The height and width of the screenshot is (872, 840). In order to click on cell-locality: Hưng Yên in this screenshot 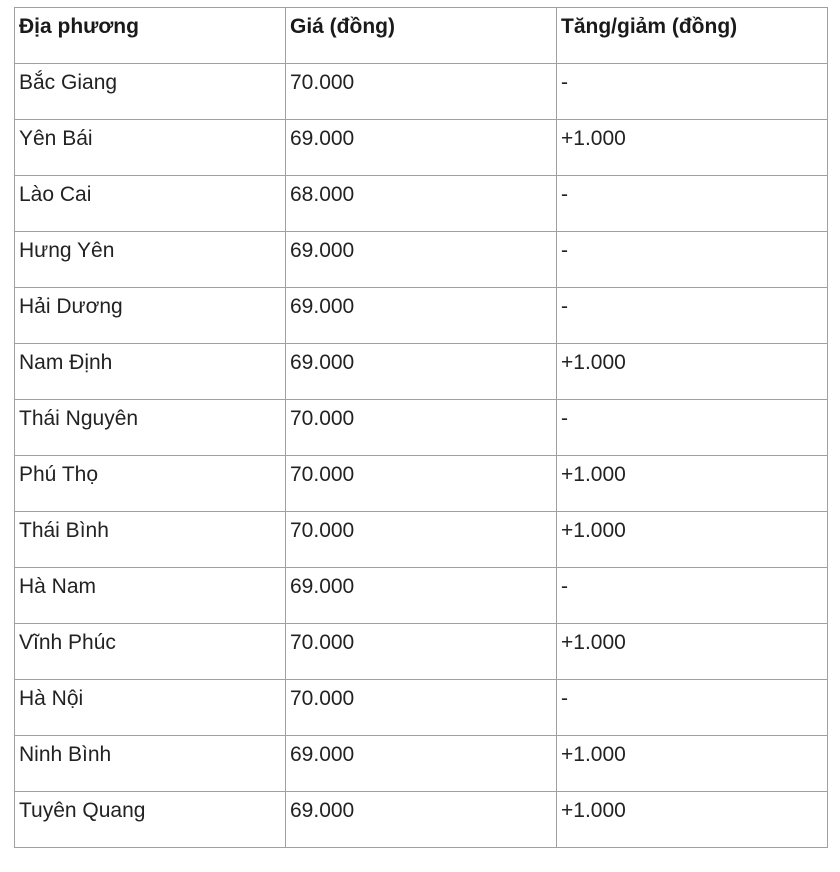, I will do `click(150, 259)`.